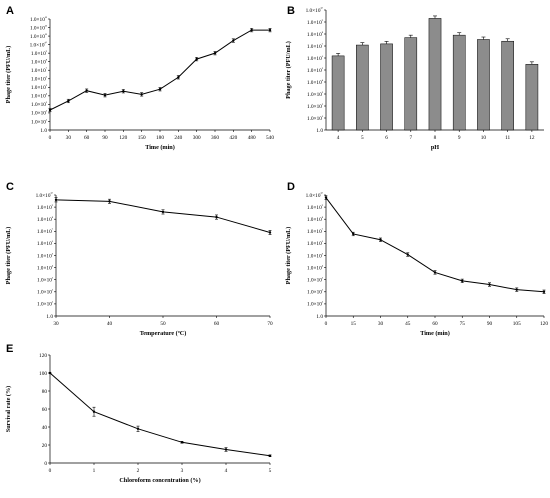 This screenshot has width=550, height=498. I want to click on x-tick-label: 45, so click(408, 324).